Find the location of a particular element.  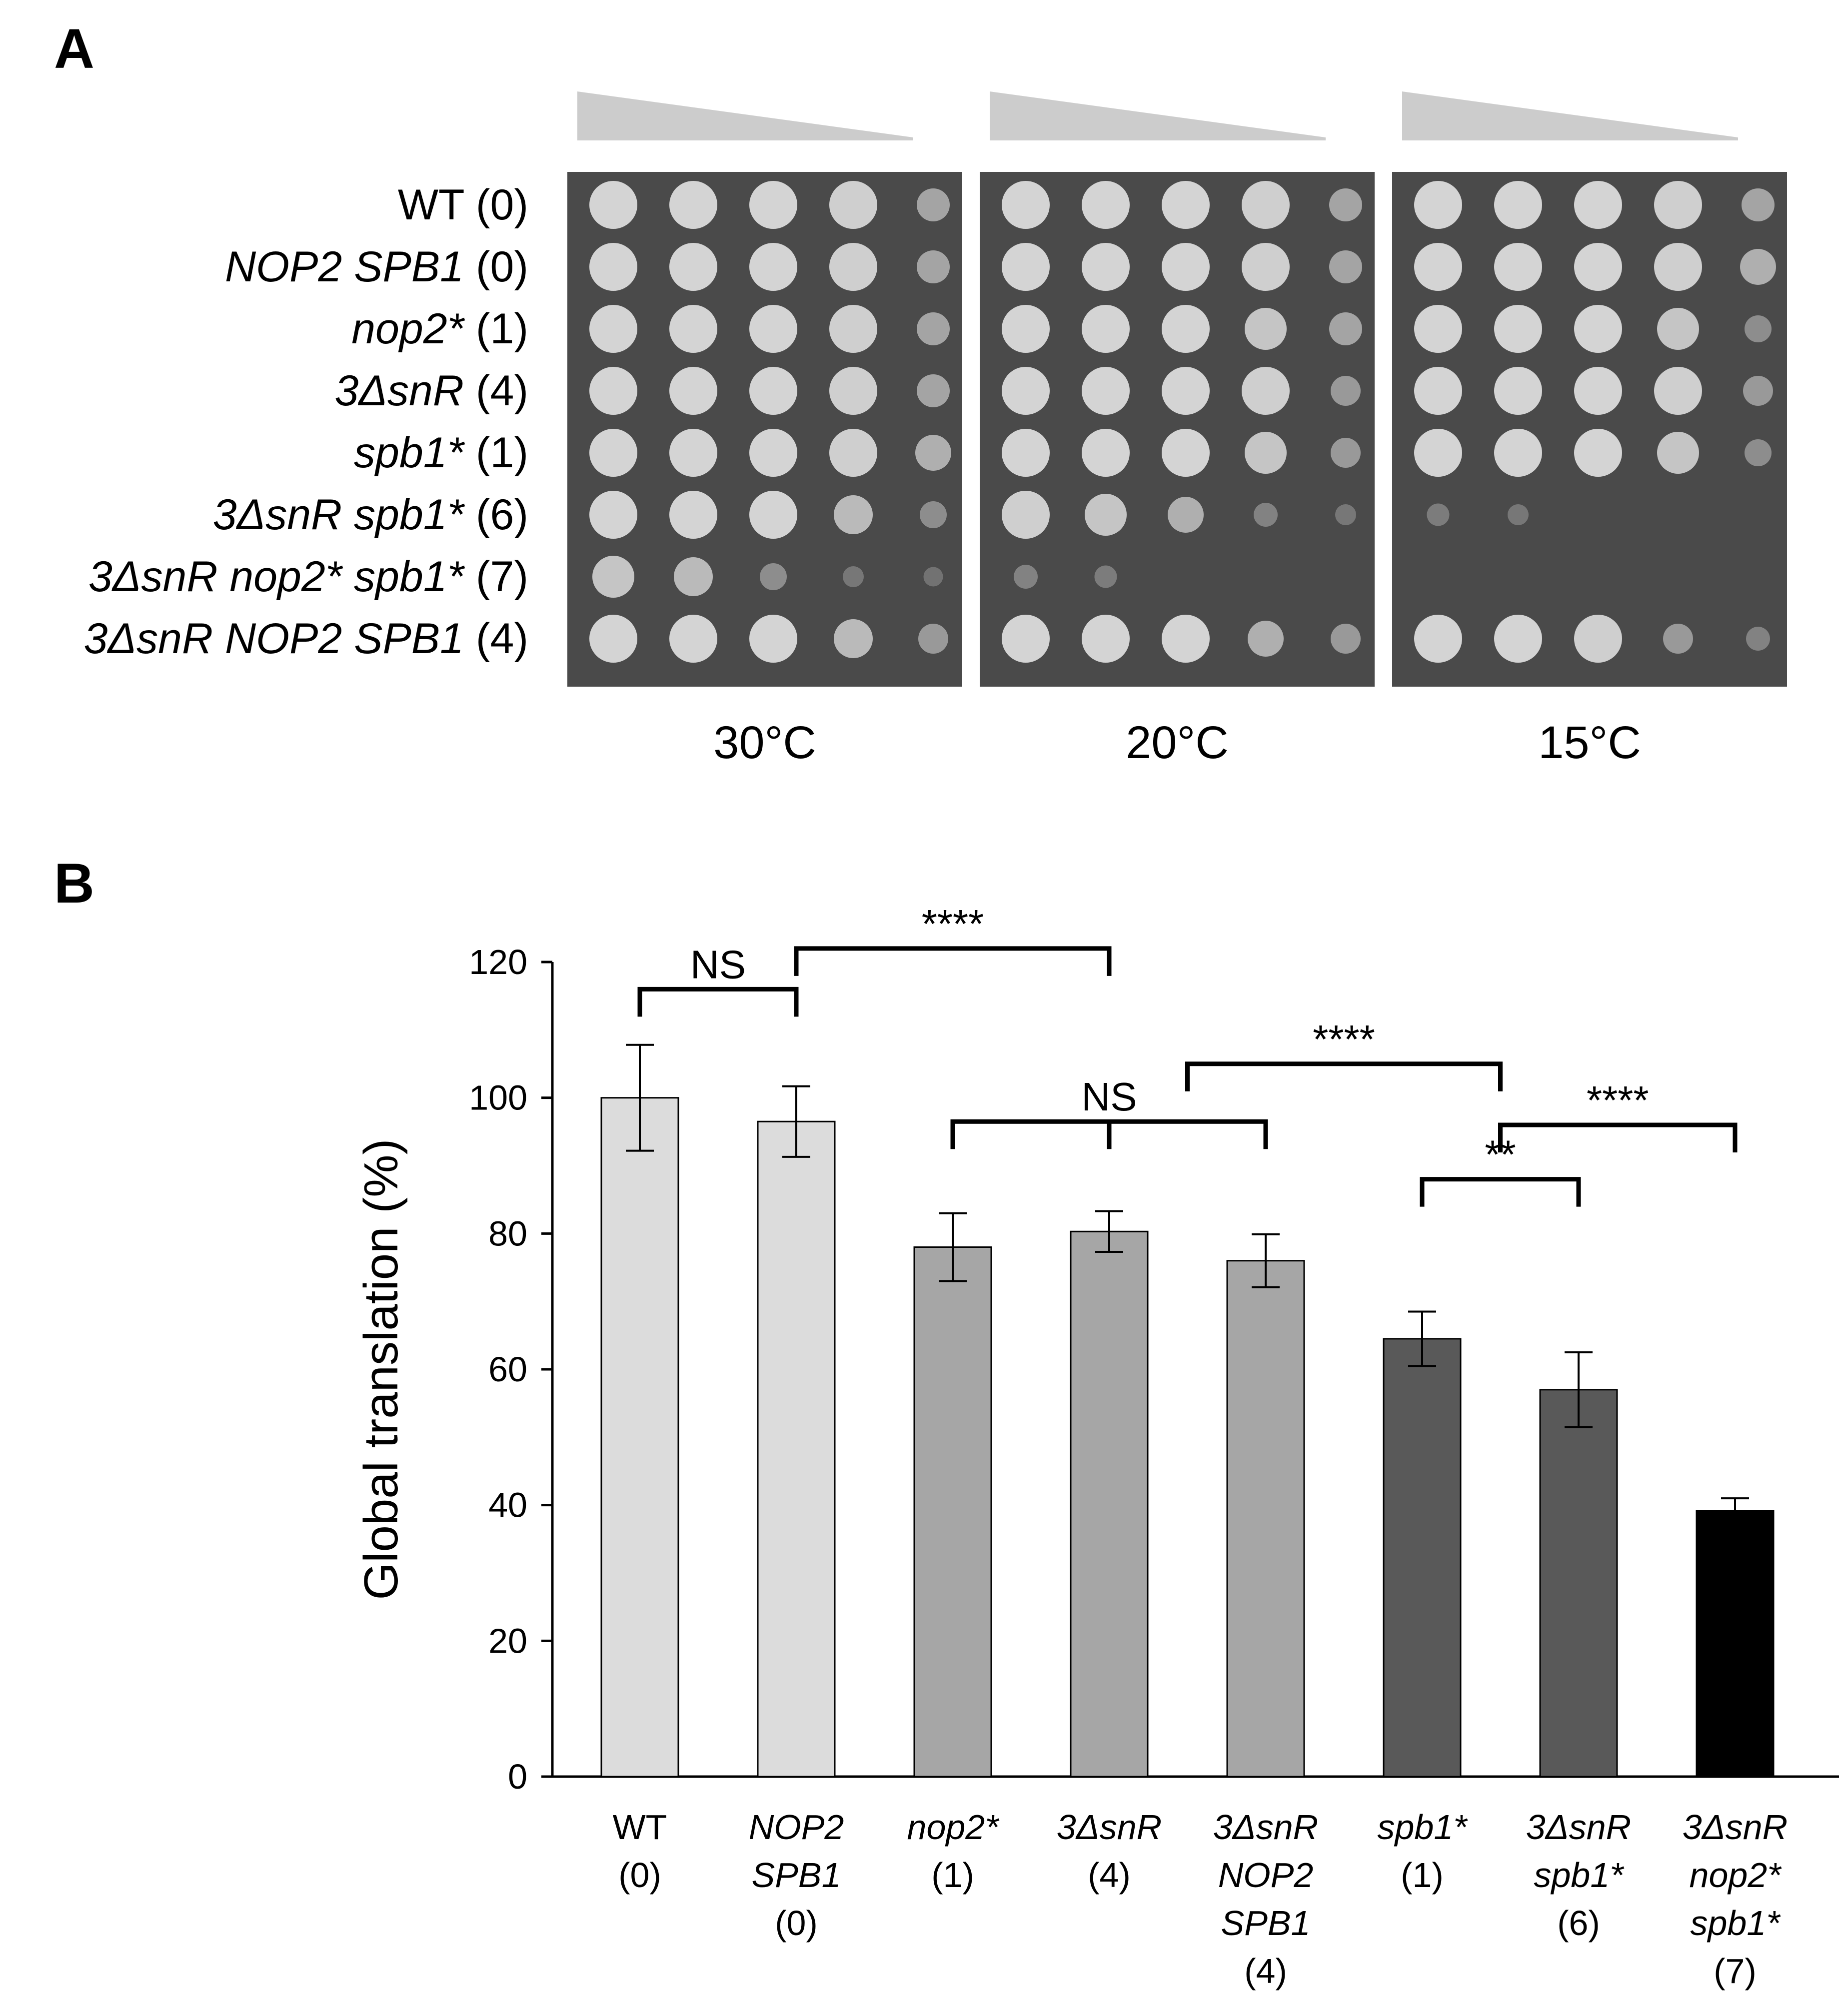

x-category-label: WT is located at coordinates (640, 1828).